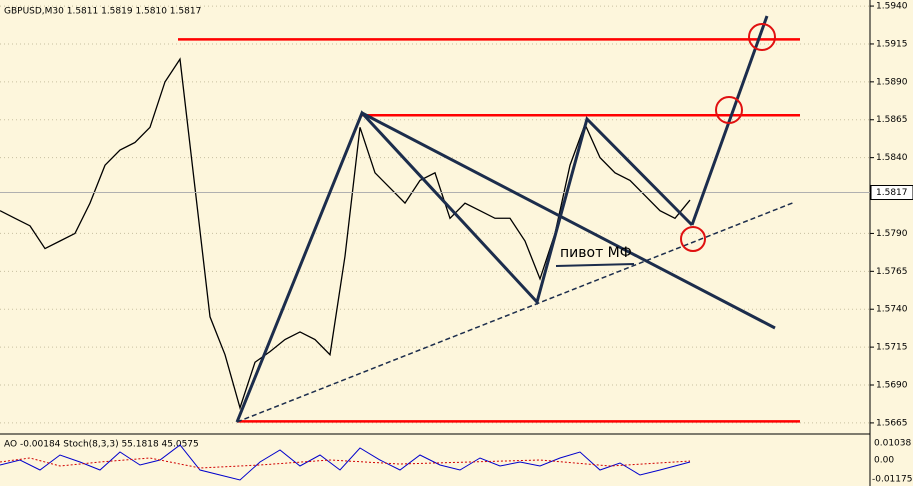 Image resolution: width=913 pixels, height=486 pixels. What do you see at coordinates (892, 7) in the screenshot?
I see `y-tick-label: 1.5940` at bounding box center [892, 7].